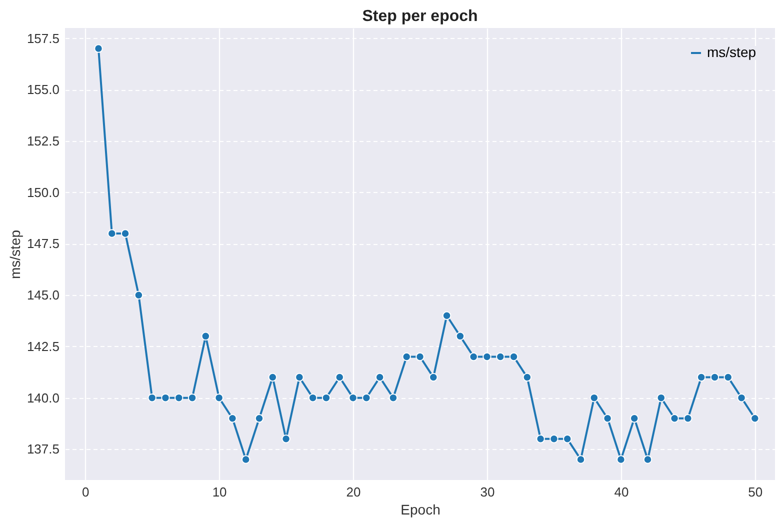  I want to click on y-tick-label: 155.0, so click(43, 90).